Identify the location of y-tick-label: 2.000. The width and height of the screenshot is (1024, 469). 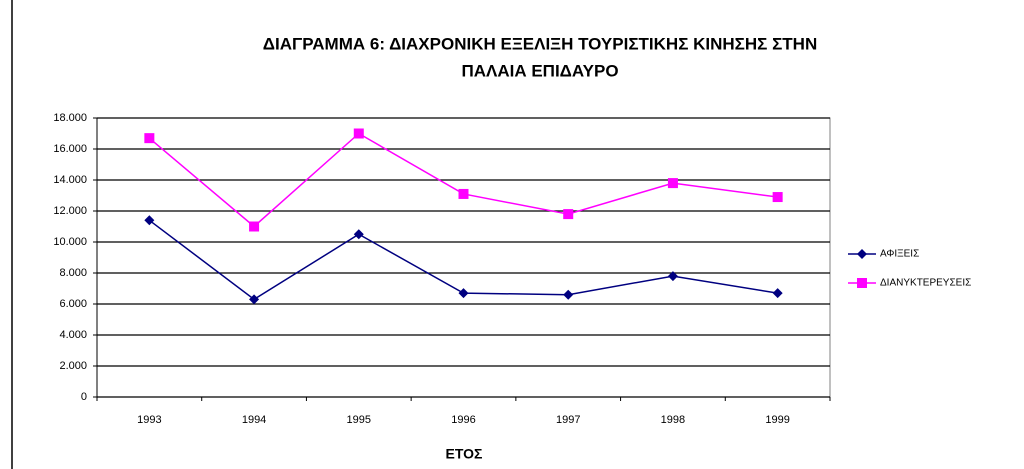
(73, 366).